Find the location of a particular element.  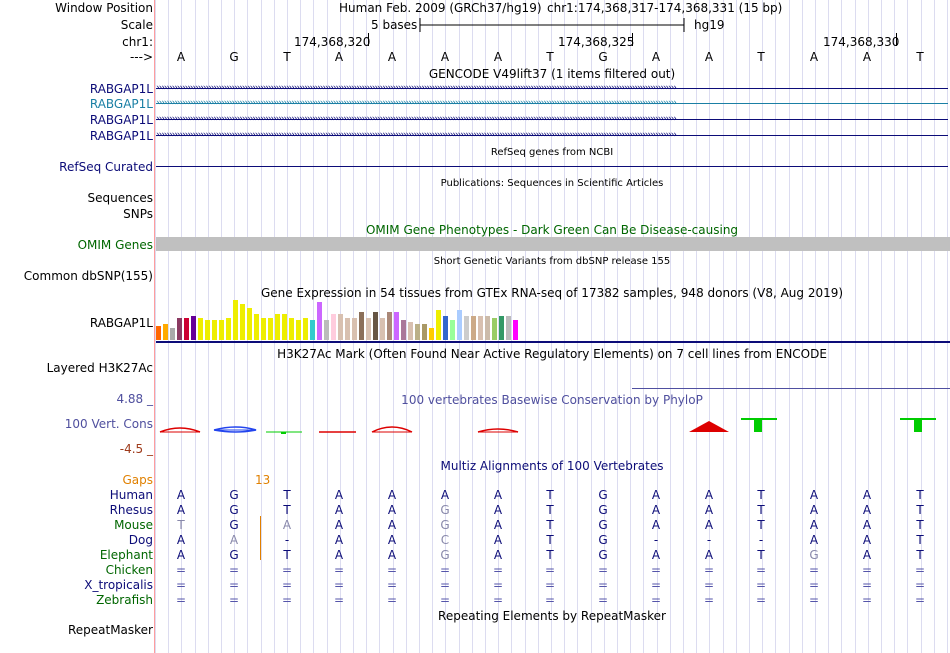

species-label: Rhesus is located at coordinates (131, 510).